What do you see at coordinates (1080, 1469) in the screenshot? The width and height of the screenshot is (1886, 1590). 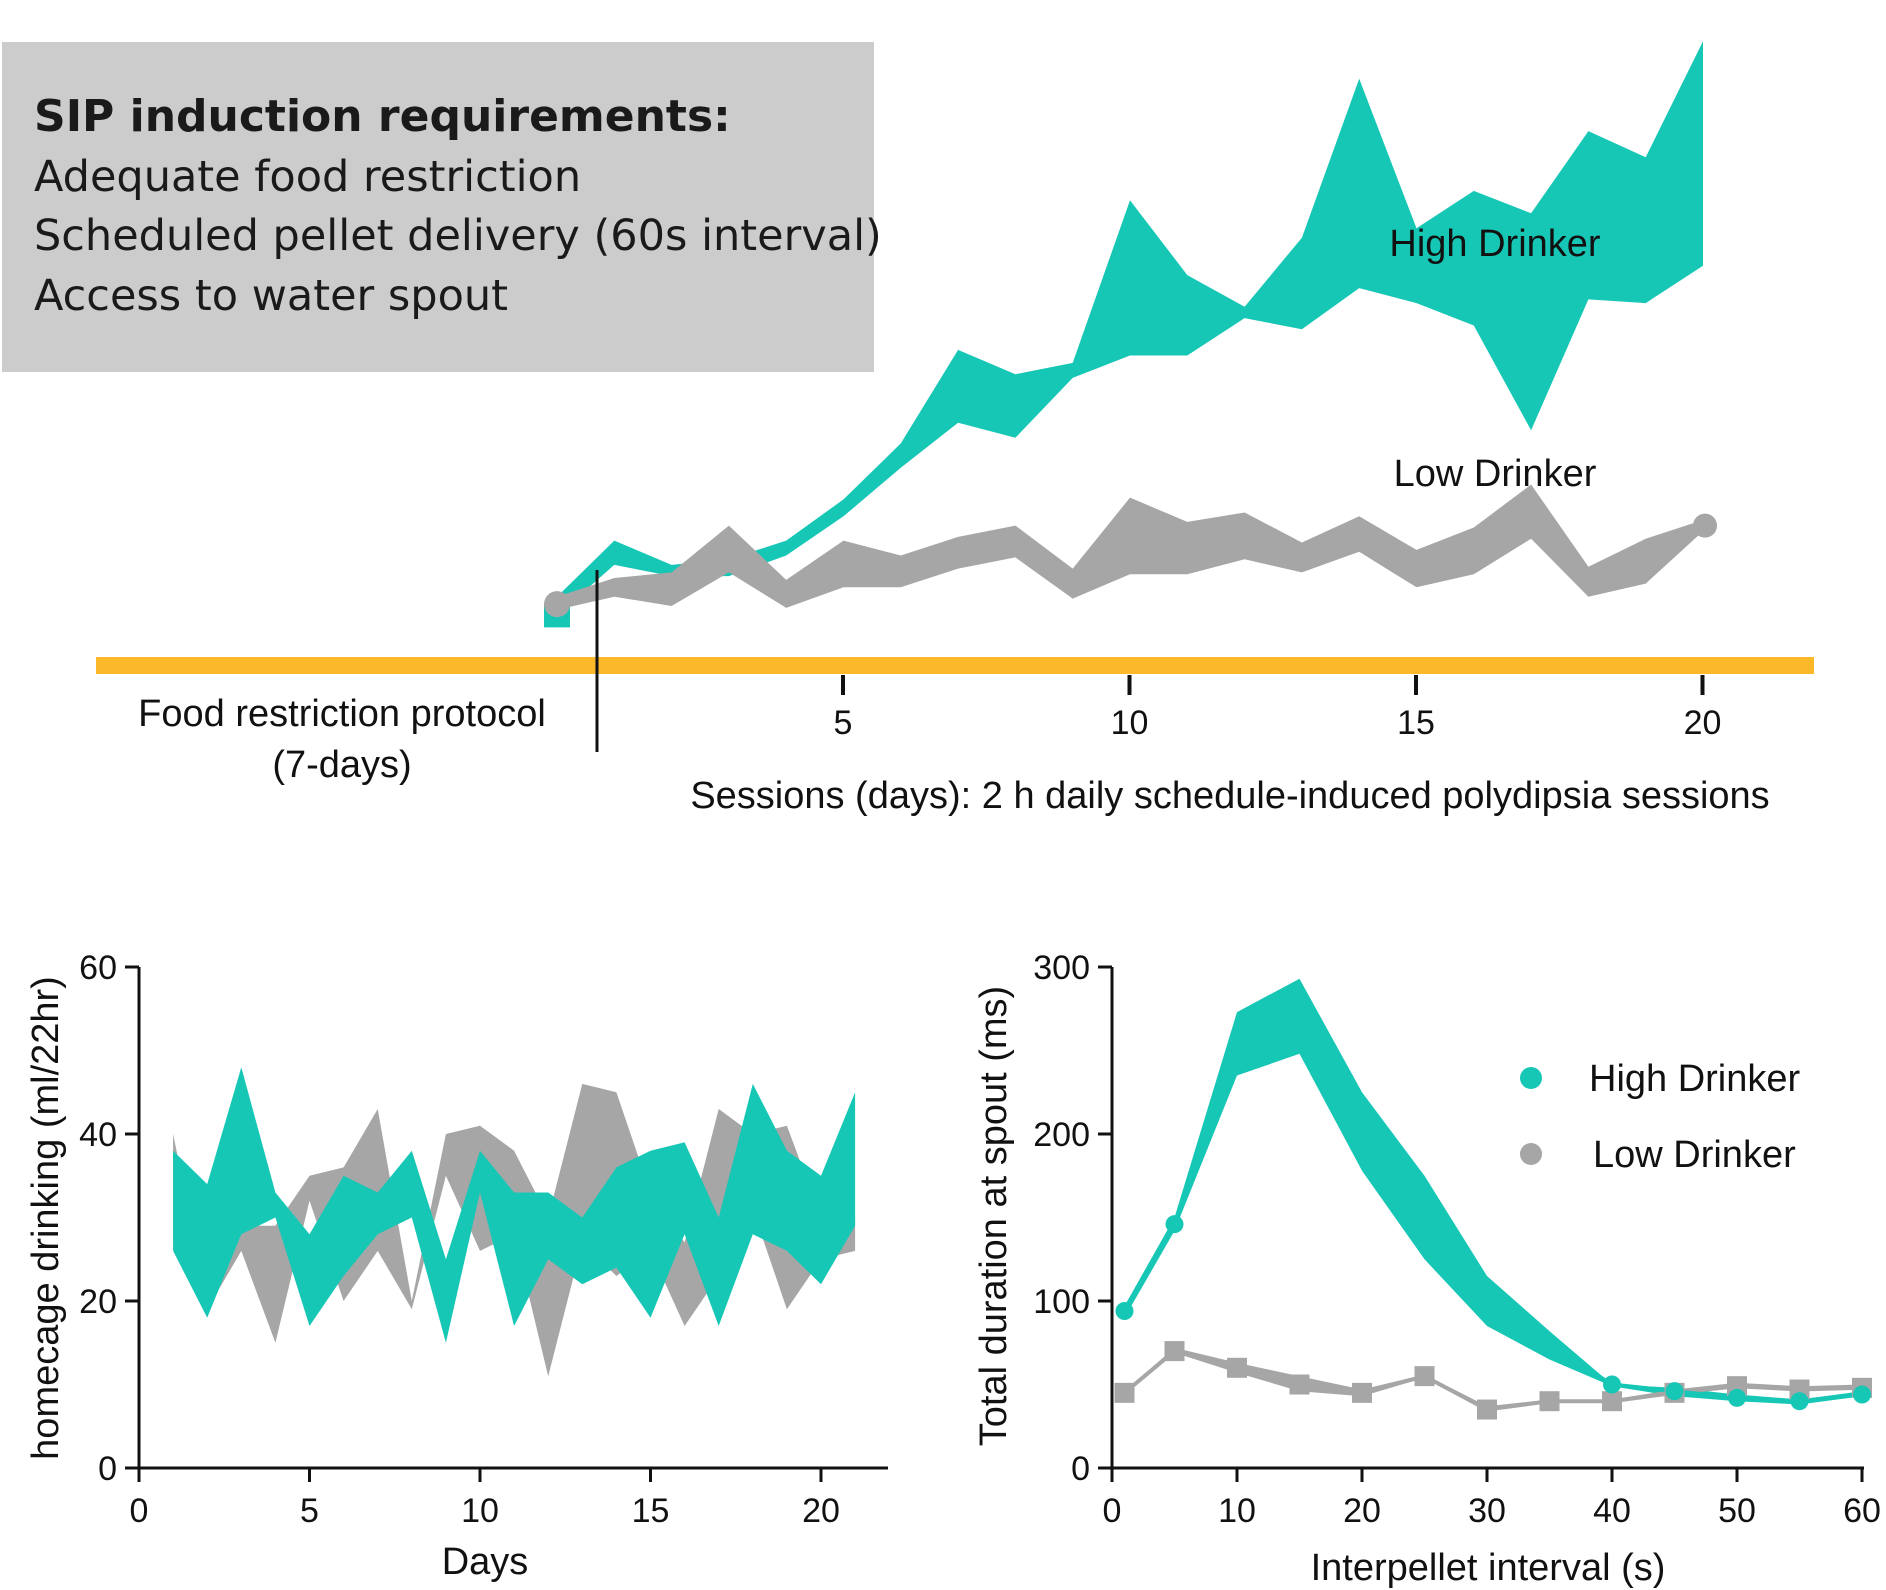 I see `spout-y-tick-label: 0` at bounding box center [1080, 1469].